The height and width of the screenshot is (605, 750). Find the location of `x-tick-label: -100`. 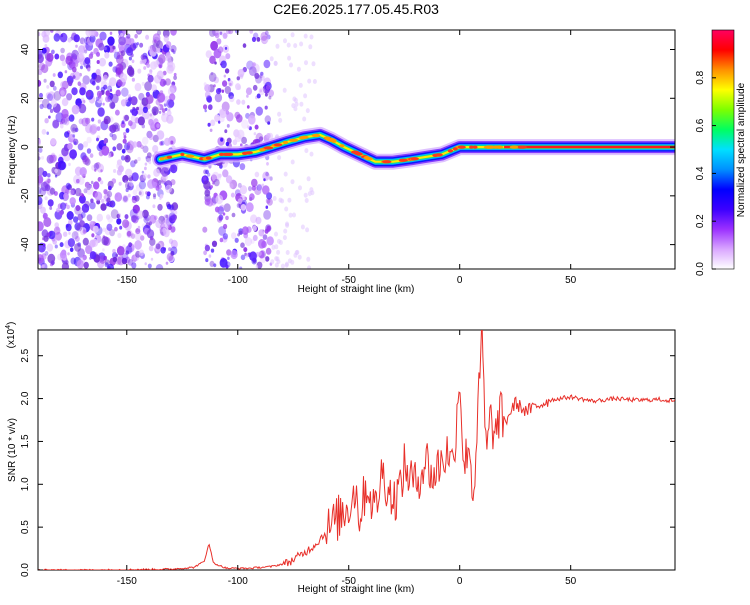

x-tick-label: -100 is located at coordinates (238, 581).